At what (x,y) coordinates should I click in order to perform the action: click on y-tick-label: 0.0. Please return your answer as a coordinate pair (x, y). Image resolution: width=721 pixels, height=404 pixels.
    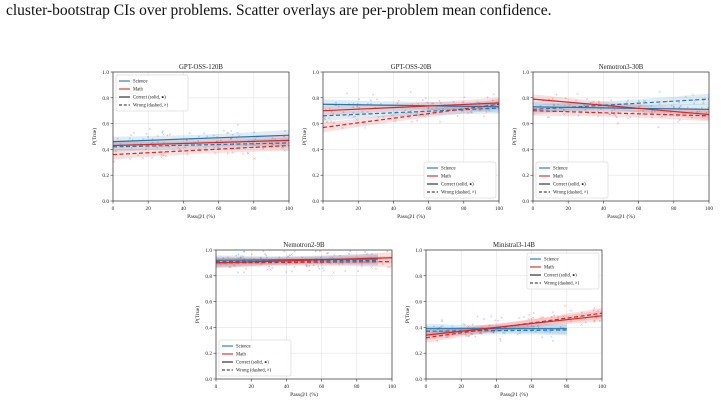
    Looking at the image, I should click on (105, 202).